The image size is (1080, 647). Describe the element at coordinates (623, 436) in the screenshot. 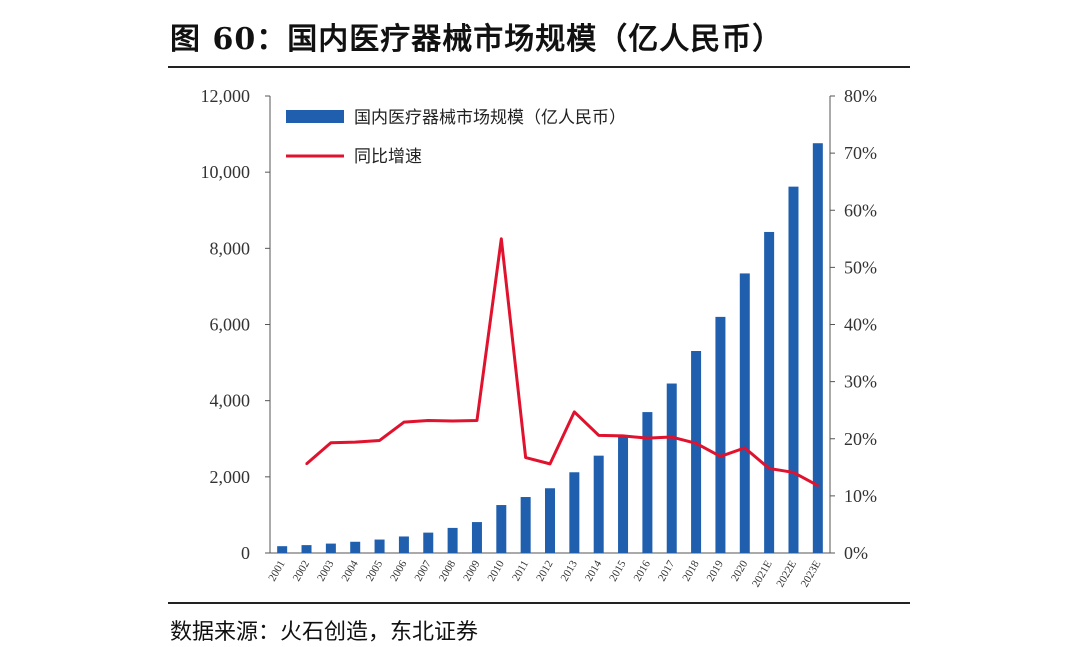

I see `growth-point-2015` at that location.